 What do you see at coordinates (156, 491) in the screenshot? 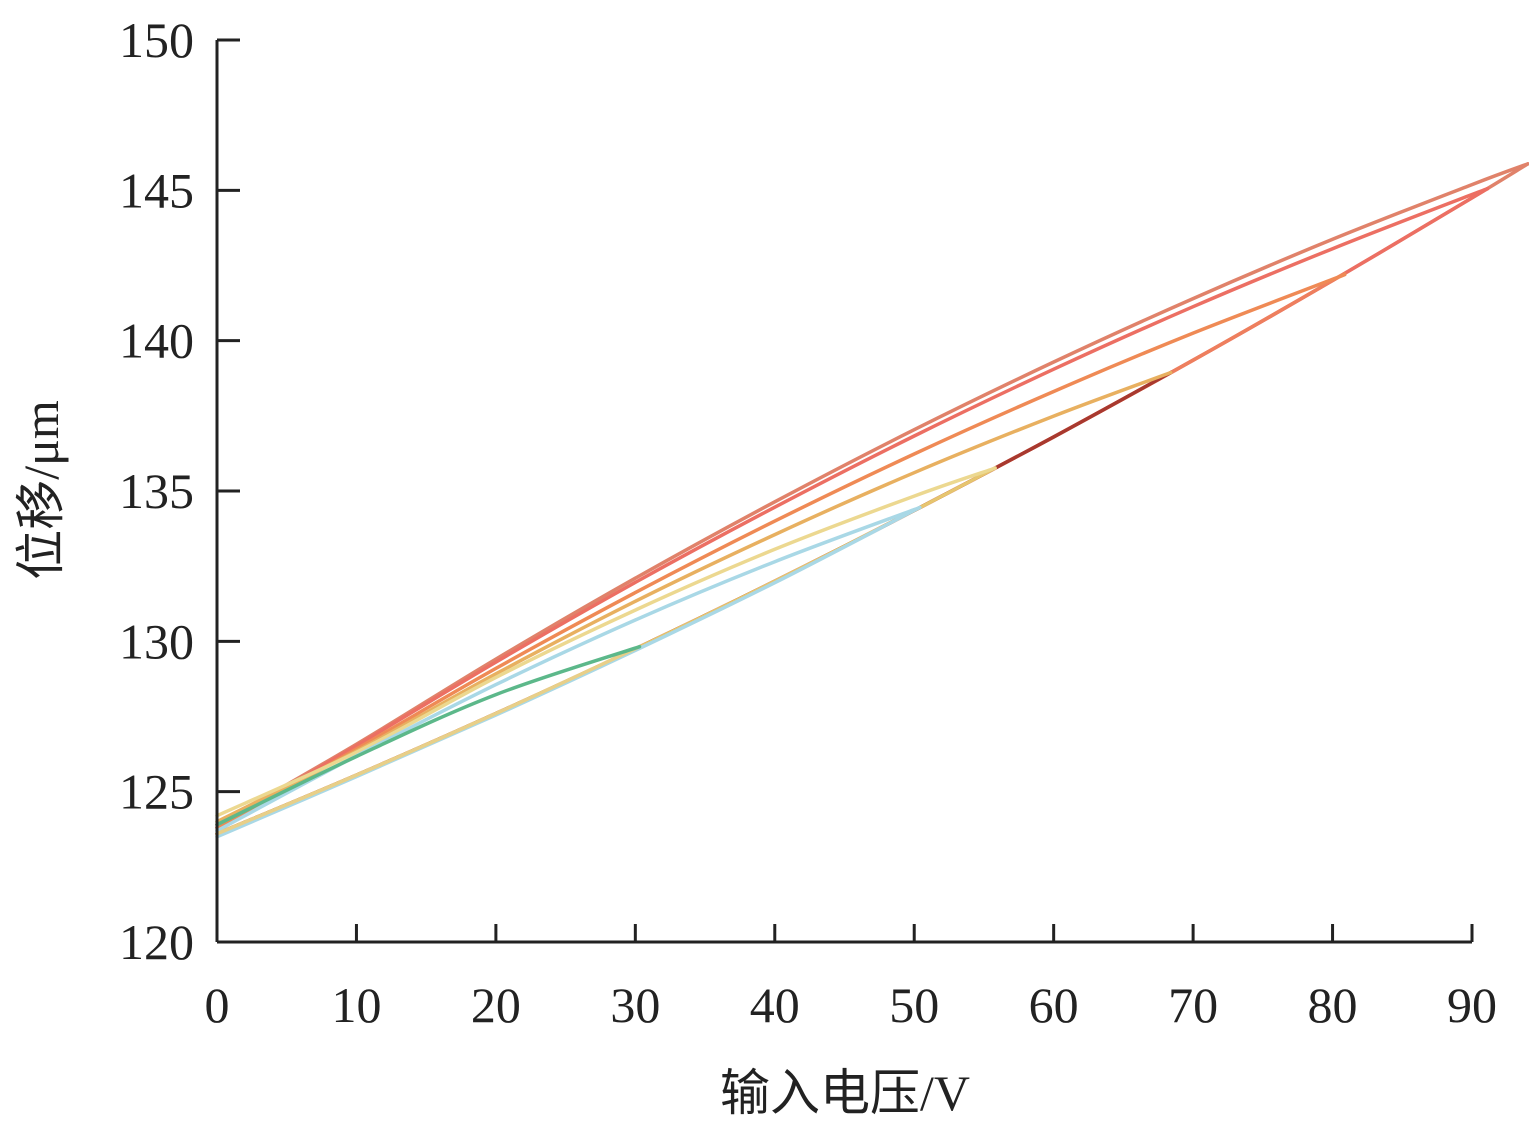
I see `y-tick-label: 135` at bounding box center [156, 491].